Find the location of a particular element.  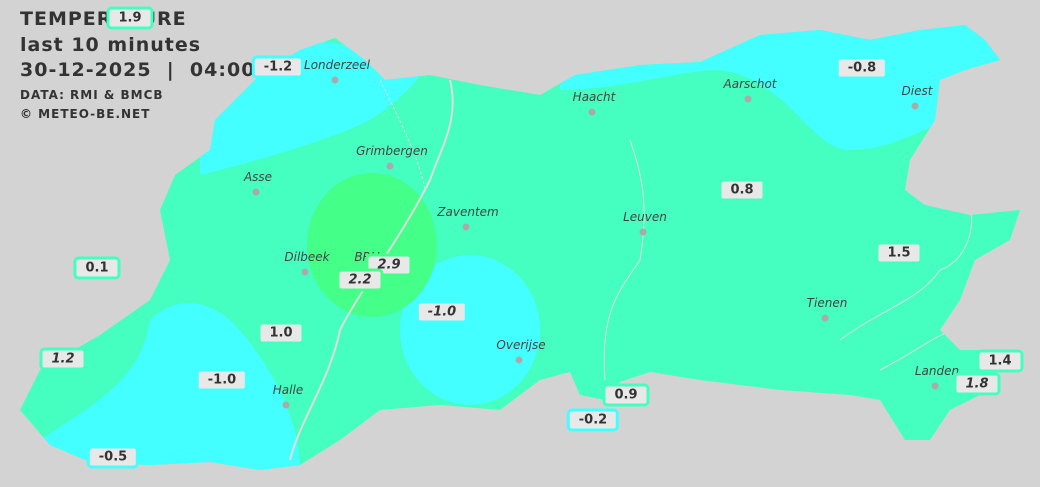

temperature-reading: 0.8 is located at coordinates (742, 190).